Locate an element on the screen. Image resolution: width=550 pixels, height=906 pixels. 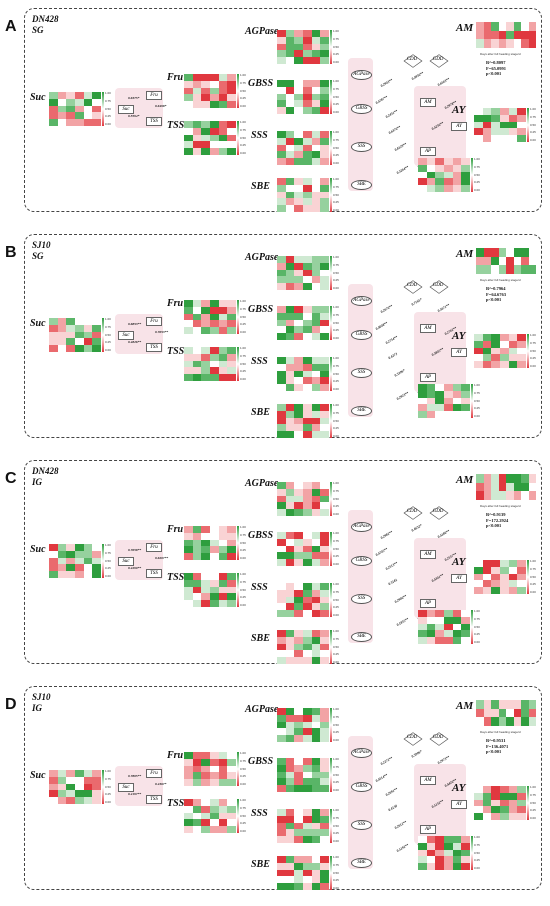
colorbar-tick: 0.25 is located at coordinates (243, 550).